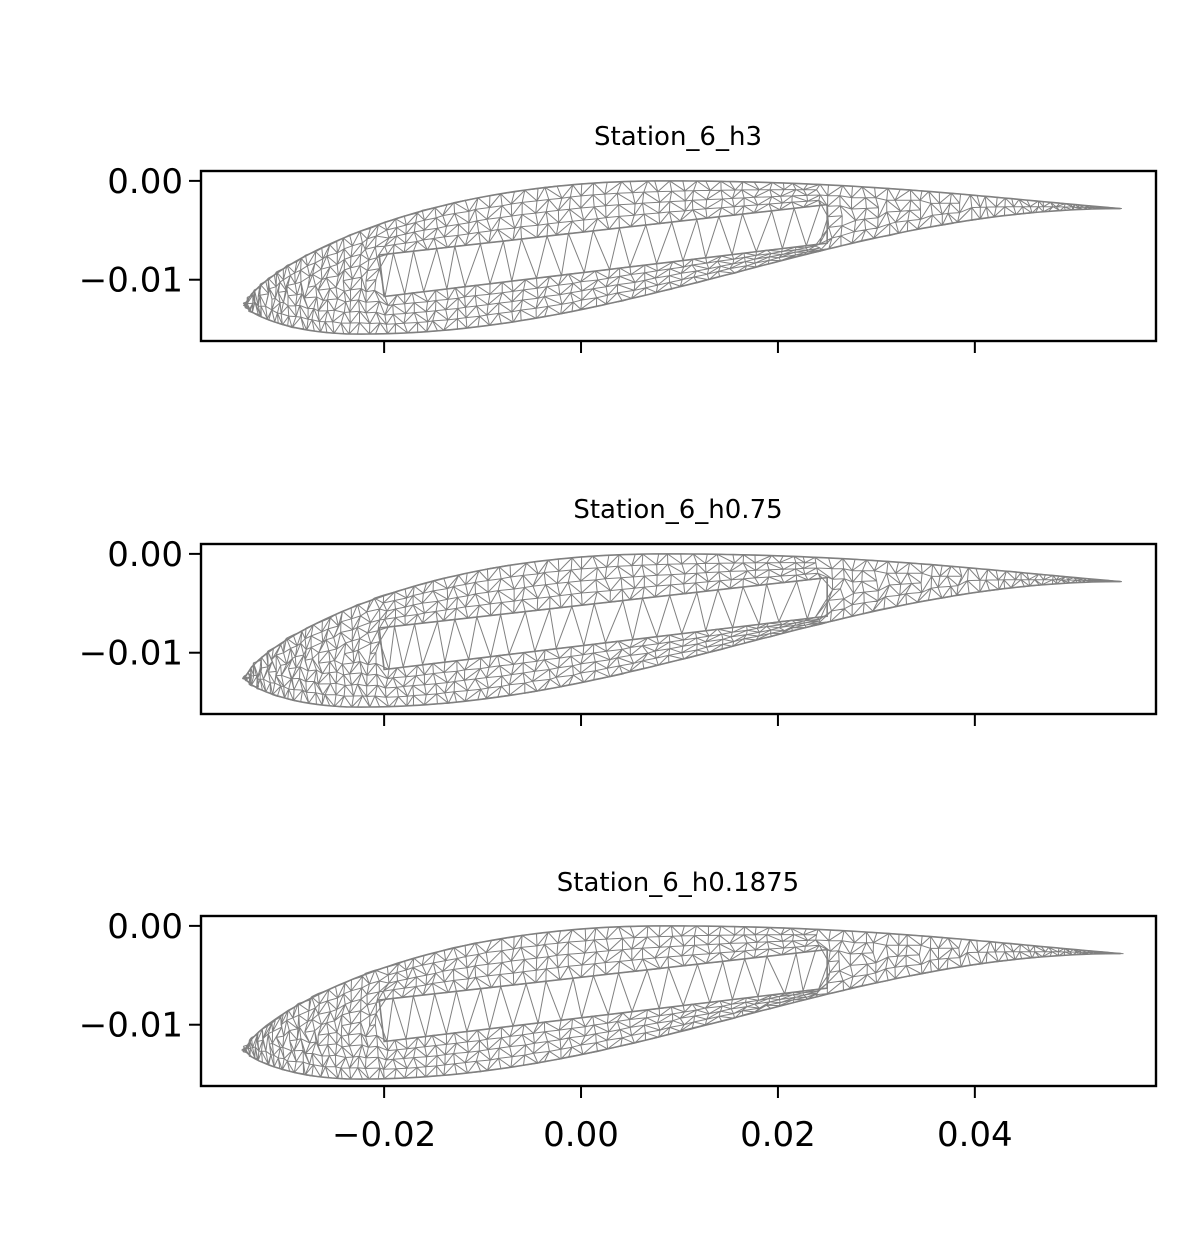 This screenshot has height=1259, width=1200. I want to click on panel-title: Station_6_h0.1875, so click(678, 883).